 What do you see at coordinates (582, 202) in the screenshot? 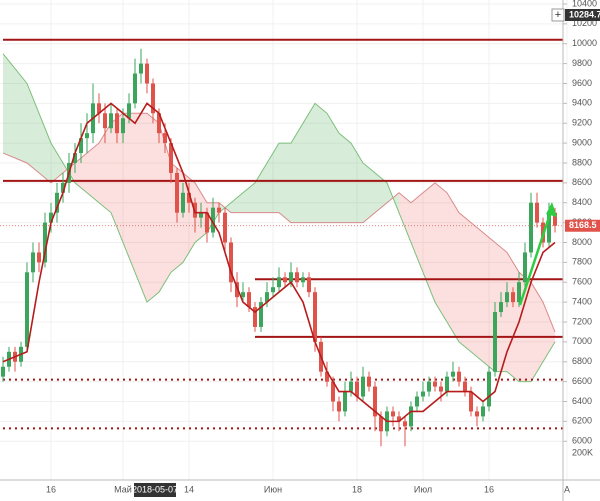
I see `y-tick-label: 8400` at bounding box center [582, 202].